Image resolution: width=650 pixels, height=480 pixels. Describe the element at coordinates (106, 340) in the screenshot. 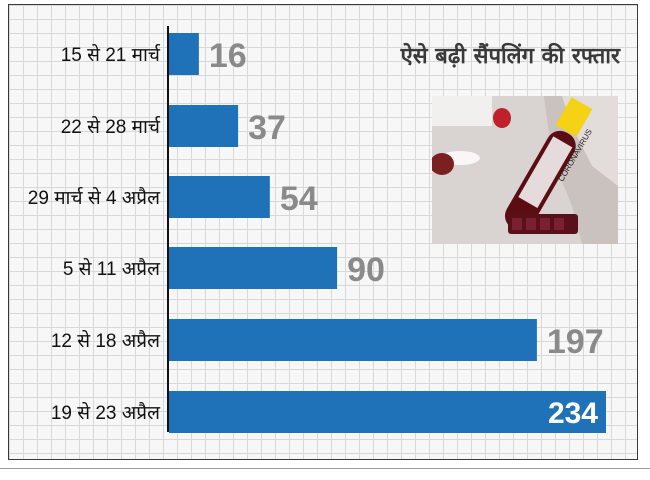

I see `category-label: 12 से 18 अप्रैल` at that location.